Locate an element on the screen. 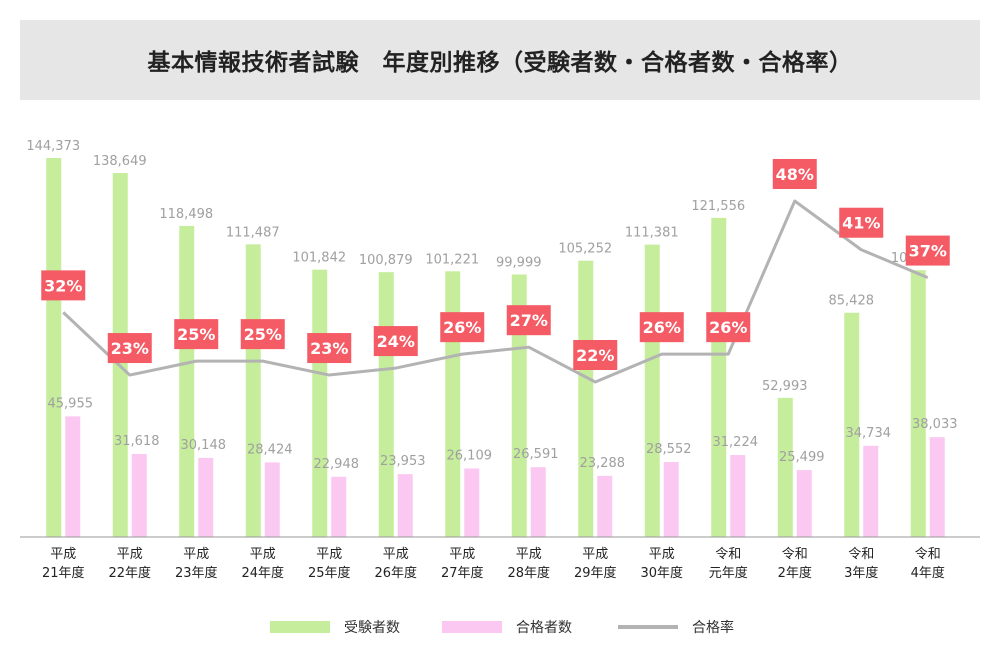  x-tick-year: 元年度 is located at coordinates (728, 573).